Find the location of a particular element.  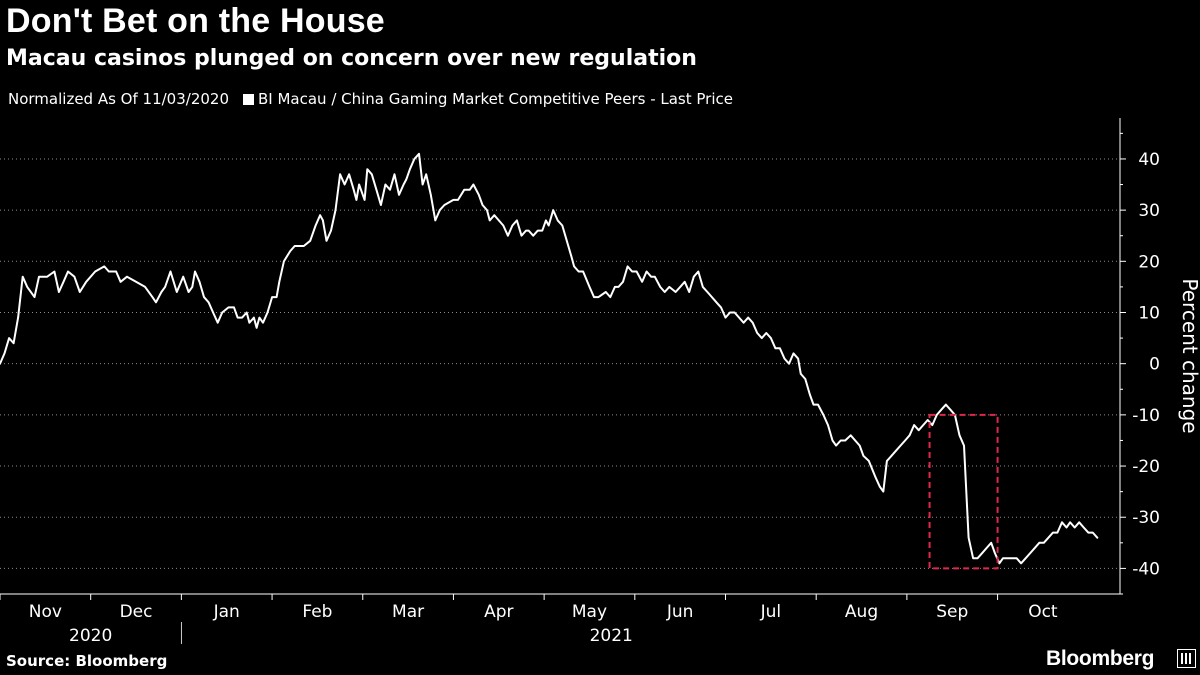

x-month-label: Sep is located at coordinates (952, 612).